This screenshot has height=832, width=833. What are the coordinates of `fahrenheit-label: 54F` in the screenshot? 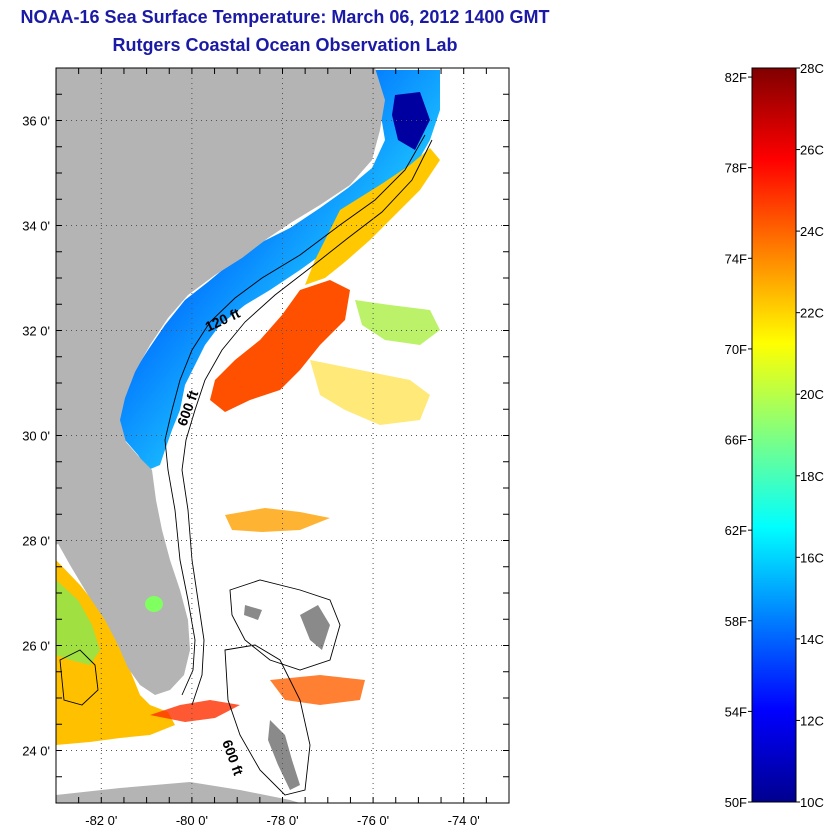 It's located at (736, 711).